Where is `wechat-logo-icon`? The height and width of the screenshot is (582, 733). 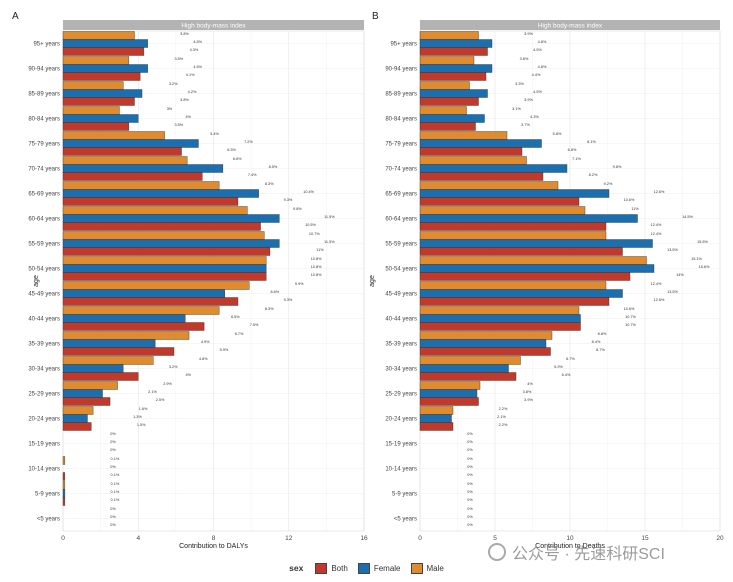
wechat-logo-icon is located at coordinates (497, 552).